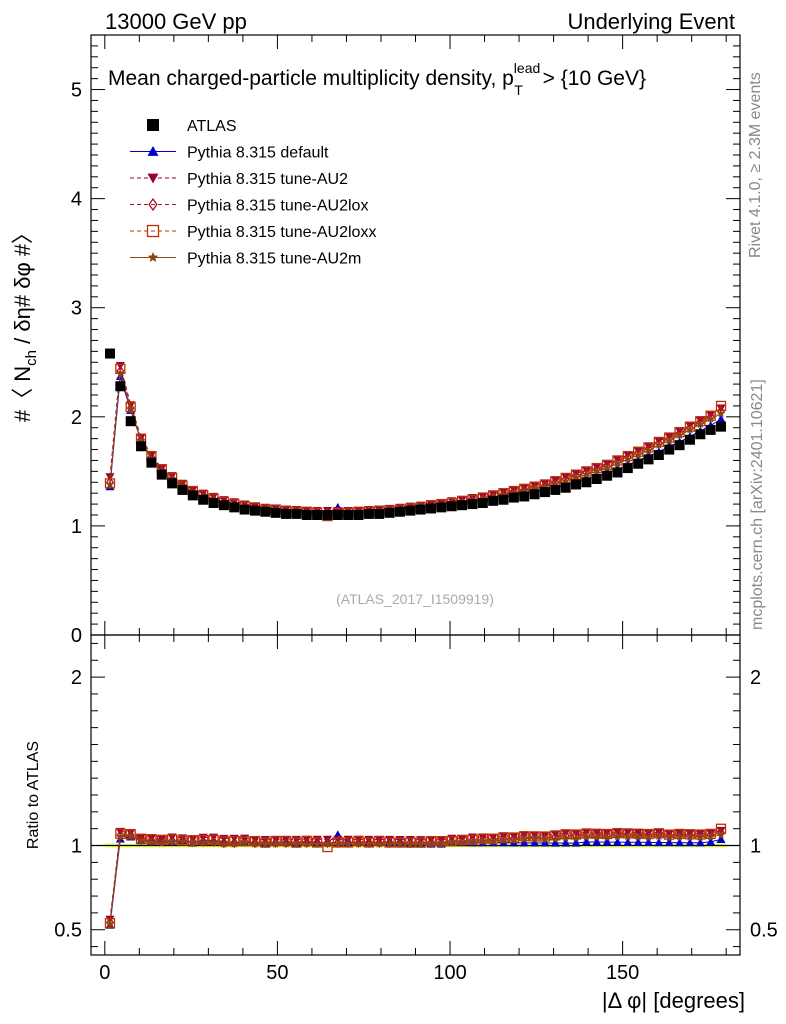  I want to click on x-tick-label: 100, so click(449, 973).